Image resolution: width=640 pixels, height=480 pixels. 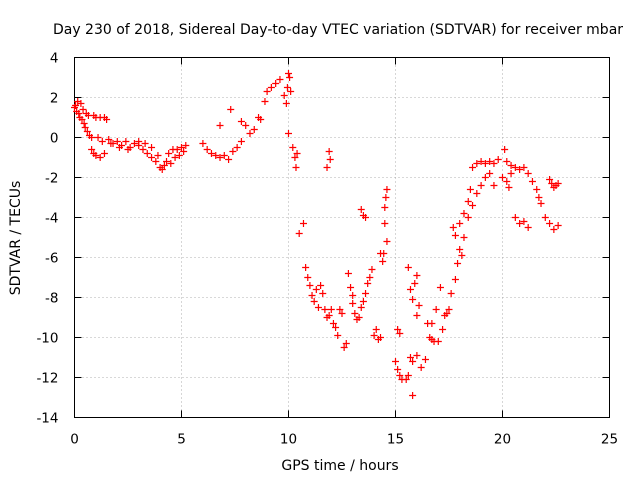 What do you see at coordinates (502, 440) in the screenshot?
I see `x-tick-label: 20` at bounding box center [502, 440].